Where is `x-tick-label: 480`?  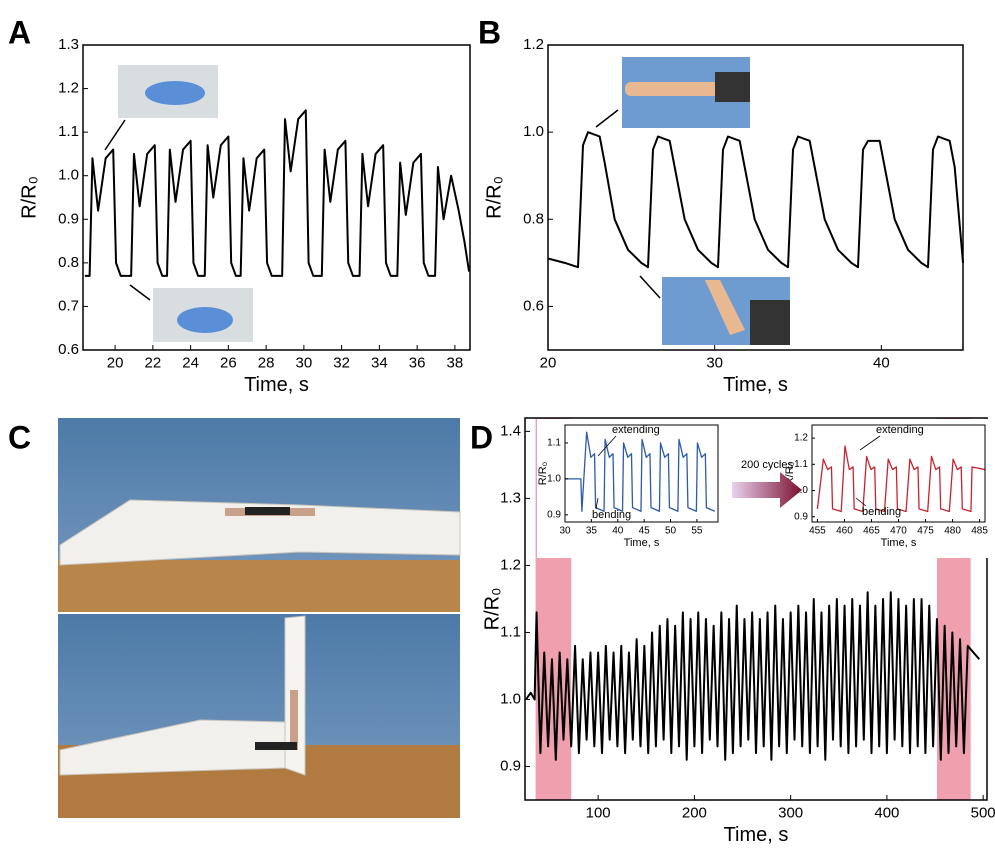 x-tick-label: 480 is located at coordinates (952, 531).